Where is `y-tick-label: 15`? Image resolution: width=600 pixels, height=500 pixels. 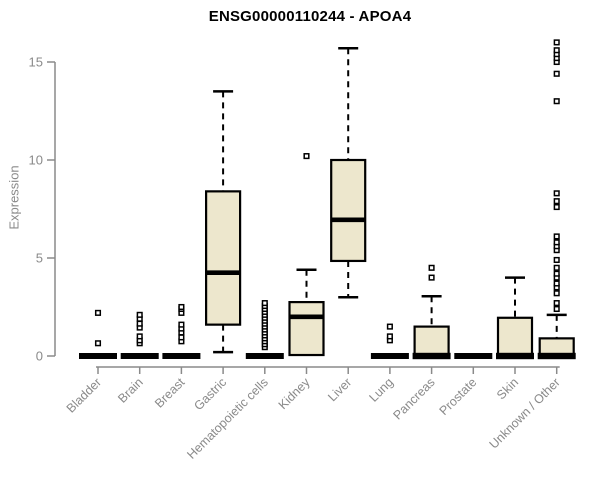
y-tick-label: 15 is located at coordinates (36, 62).